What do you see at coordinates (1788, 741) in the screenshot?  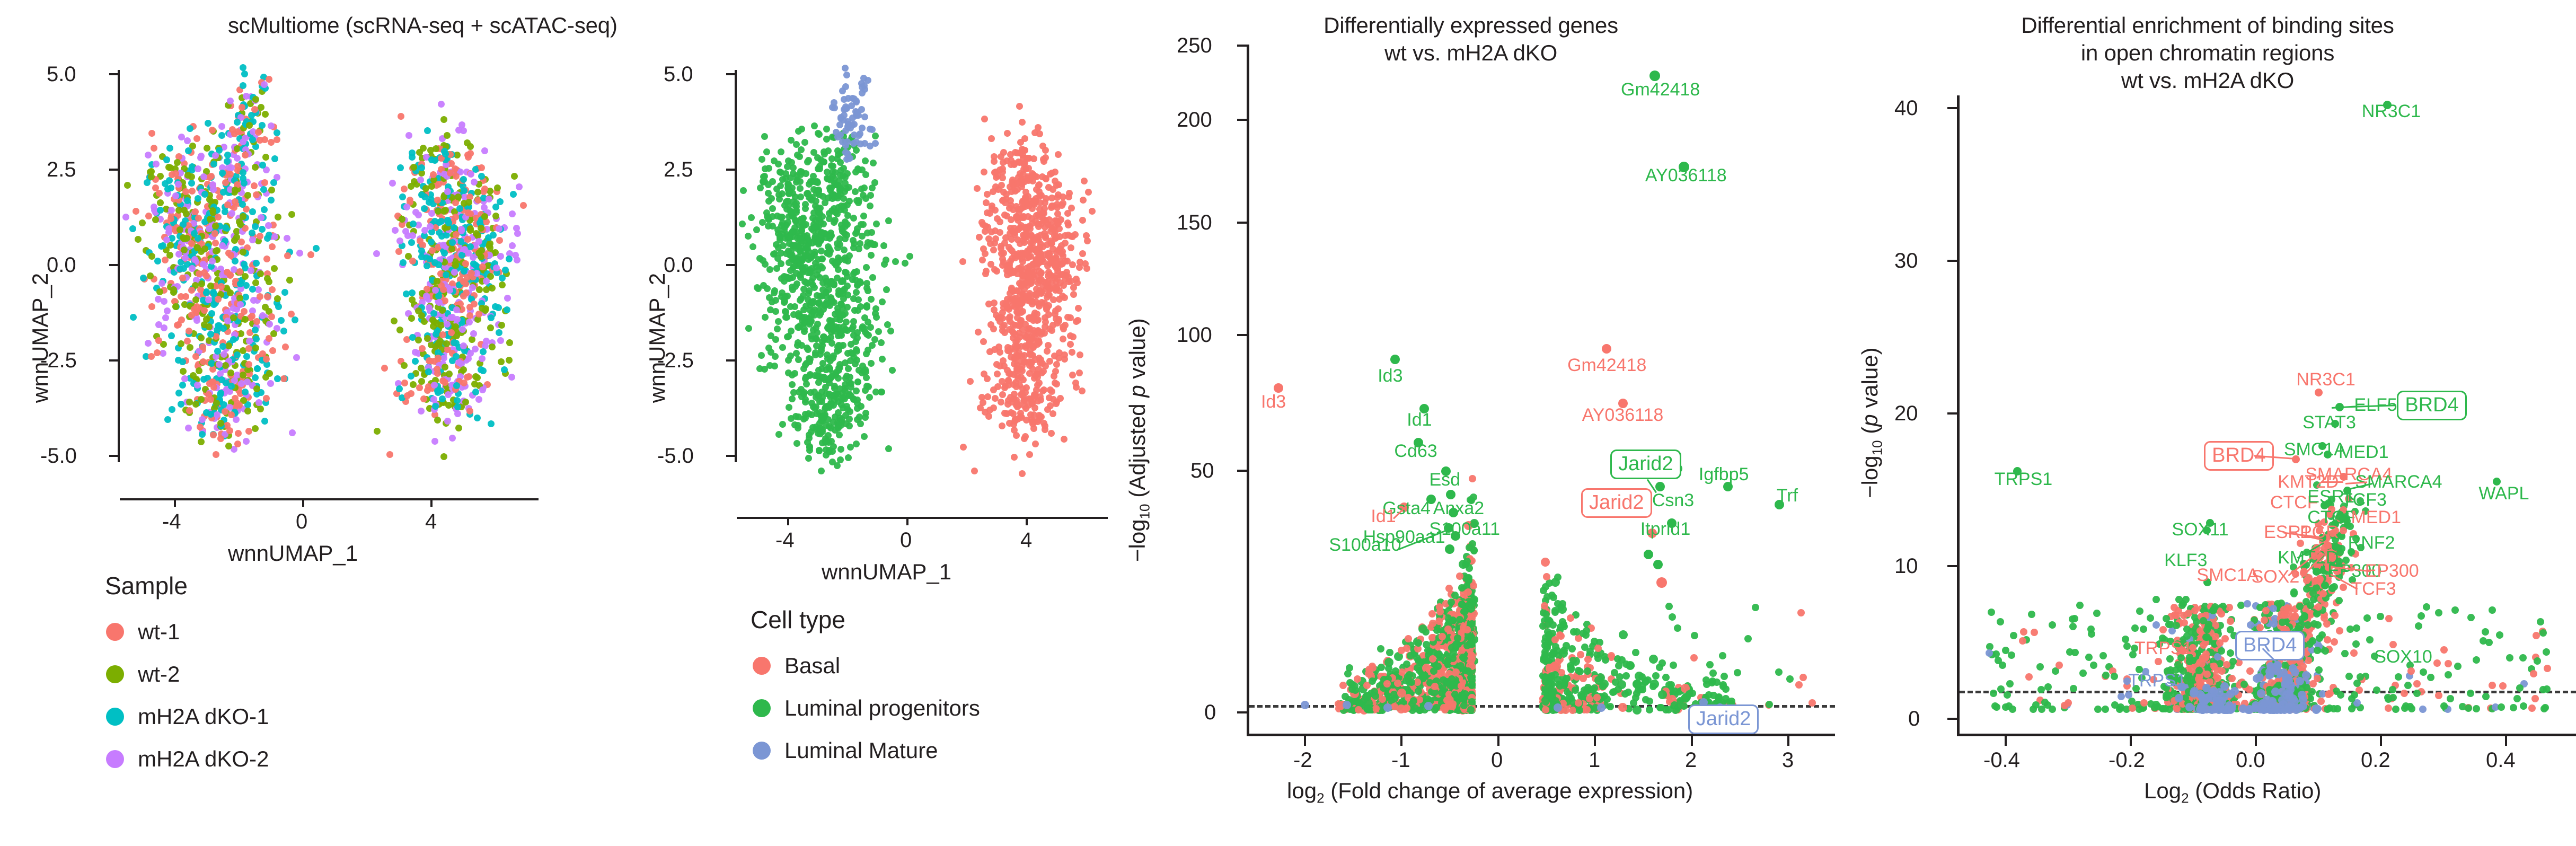 I see `panel3-xtickmark` at bounding box center [1788, 741].